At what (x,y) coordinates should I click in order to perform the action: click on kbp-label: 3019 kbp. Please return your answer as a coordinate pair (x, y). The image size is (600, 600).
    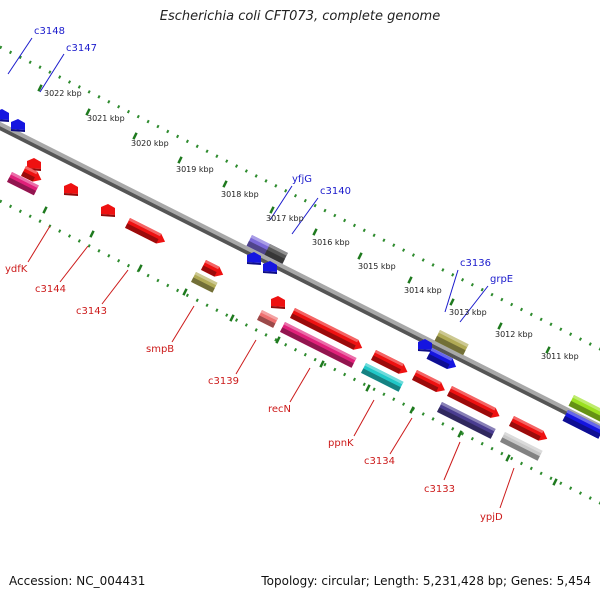
    Looking at the image, I should click on (195, 169).